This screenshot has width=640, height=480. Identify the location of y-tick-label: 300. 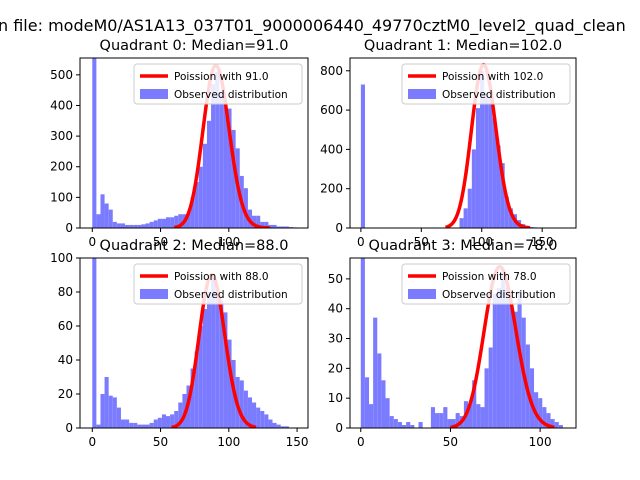
(61, 136).